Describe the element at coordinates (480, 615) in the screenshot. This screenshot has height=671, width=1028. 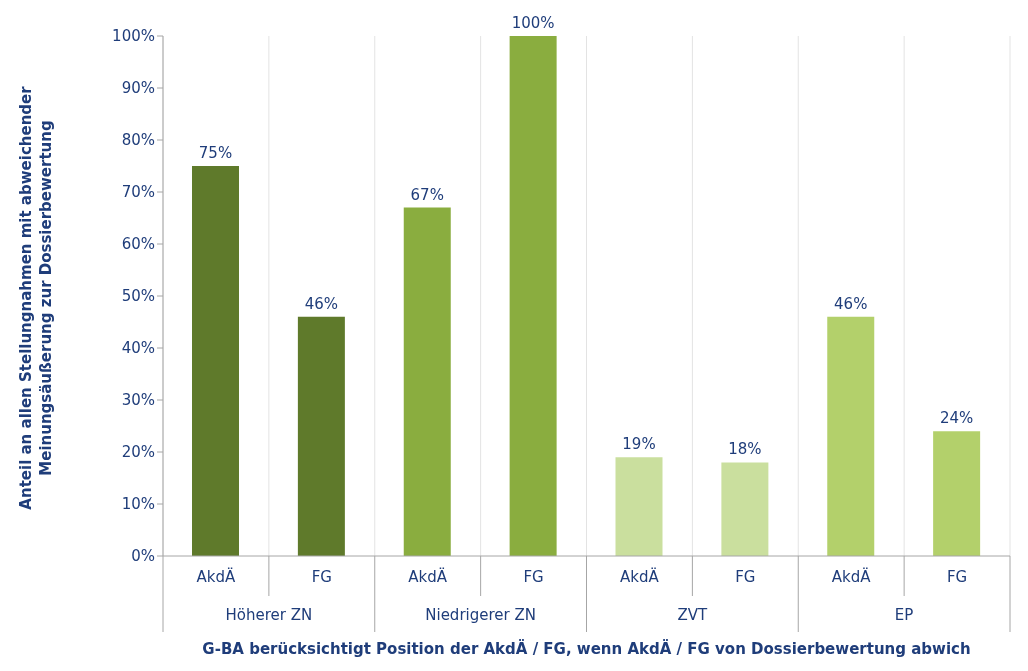
I see `text: Niedrigerer ZN` at that location.